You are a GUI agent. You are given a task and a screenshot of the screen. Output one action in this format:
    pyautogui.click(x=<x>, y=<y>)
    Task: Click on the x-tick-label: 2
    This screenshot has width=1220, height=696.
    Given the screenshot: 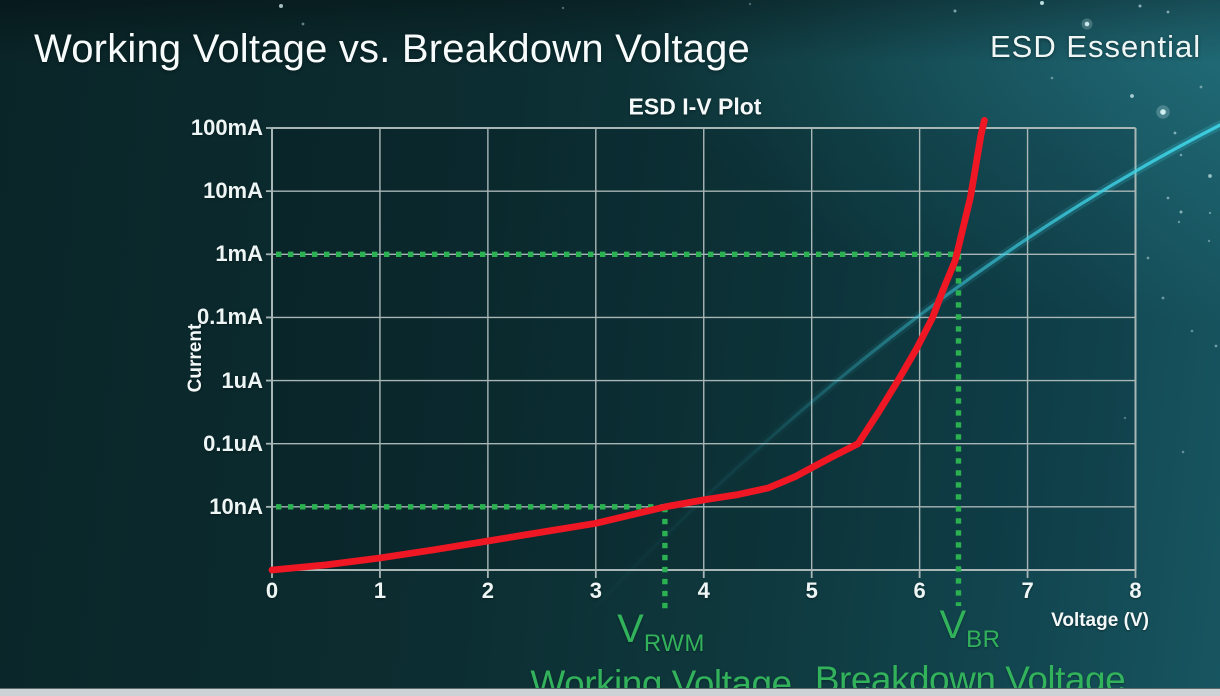 What is the action you would take?
    pyautogui.click(x=487, y=590)
    